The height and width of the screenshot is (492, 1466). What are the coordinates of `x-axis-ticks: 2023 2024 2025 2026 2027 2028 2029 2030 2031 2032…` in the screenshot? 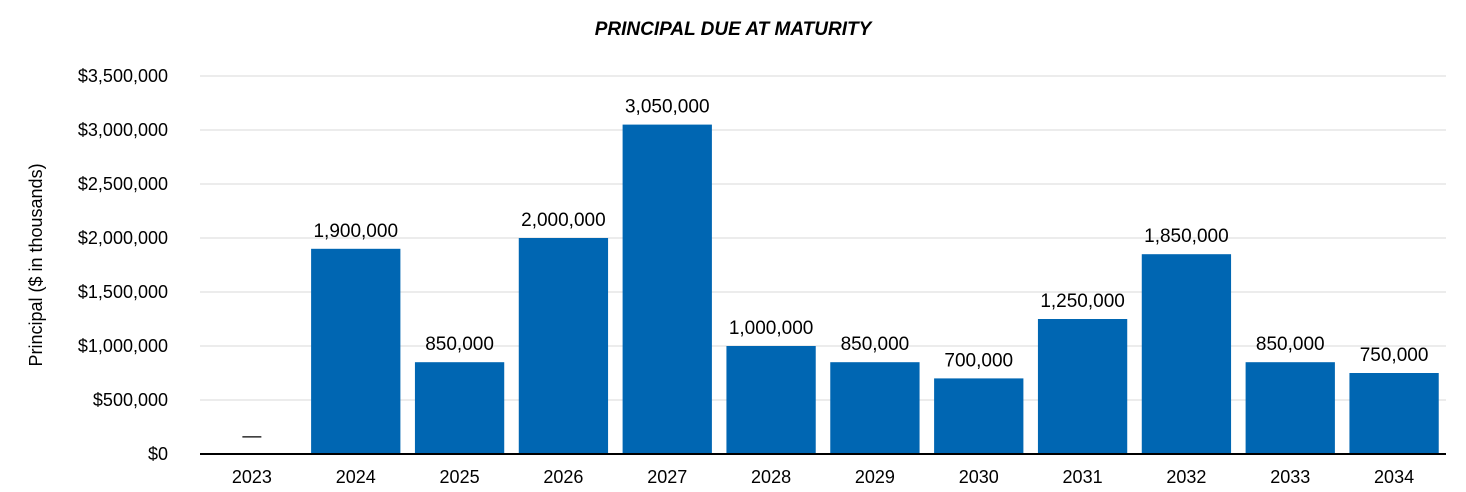 It's located at (823, 477).